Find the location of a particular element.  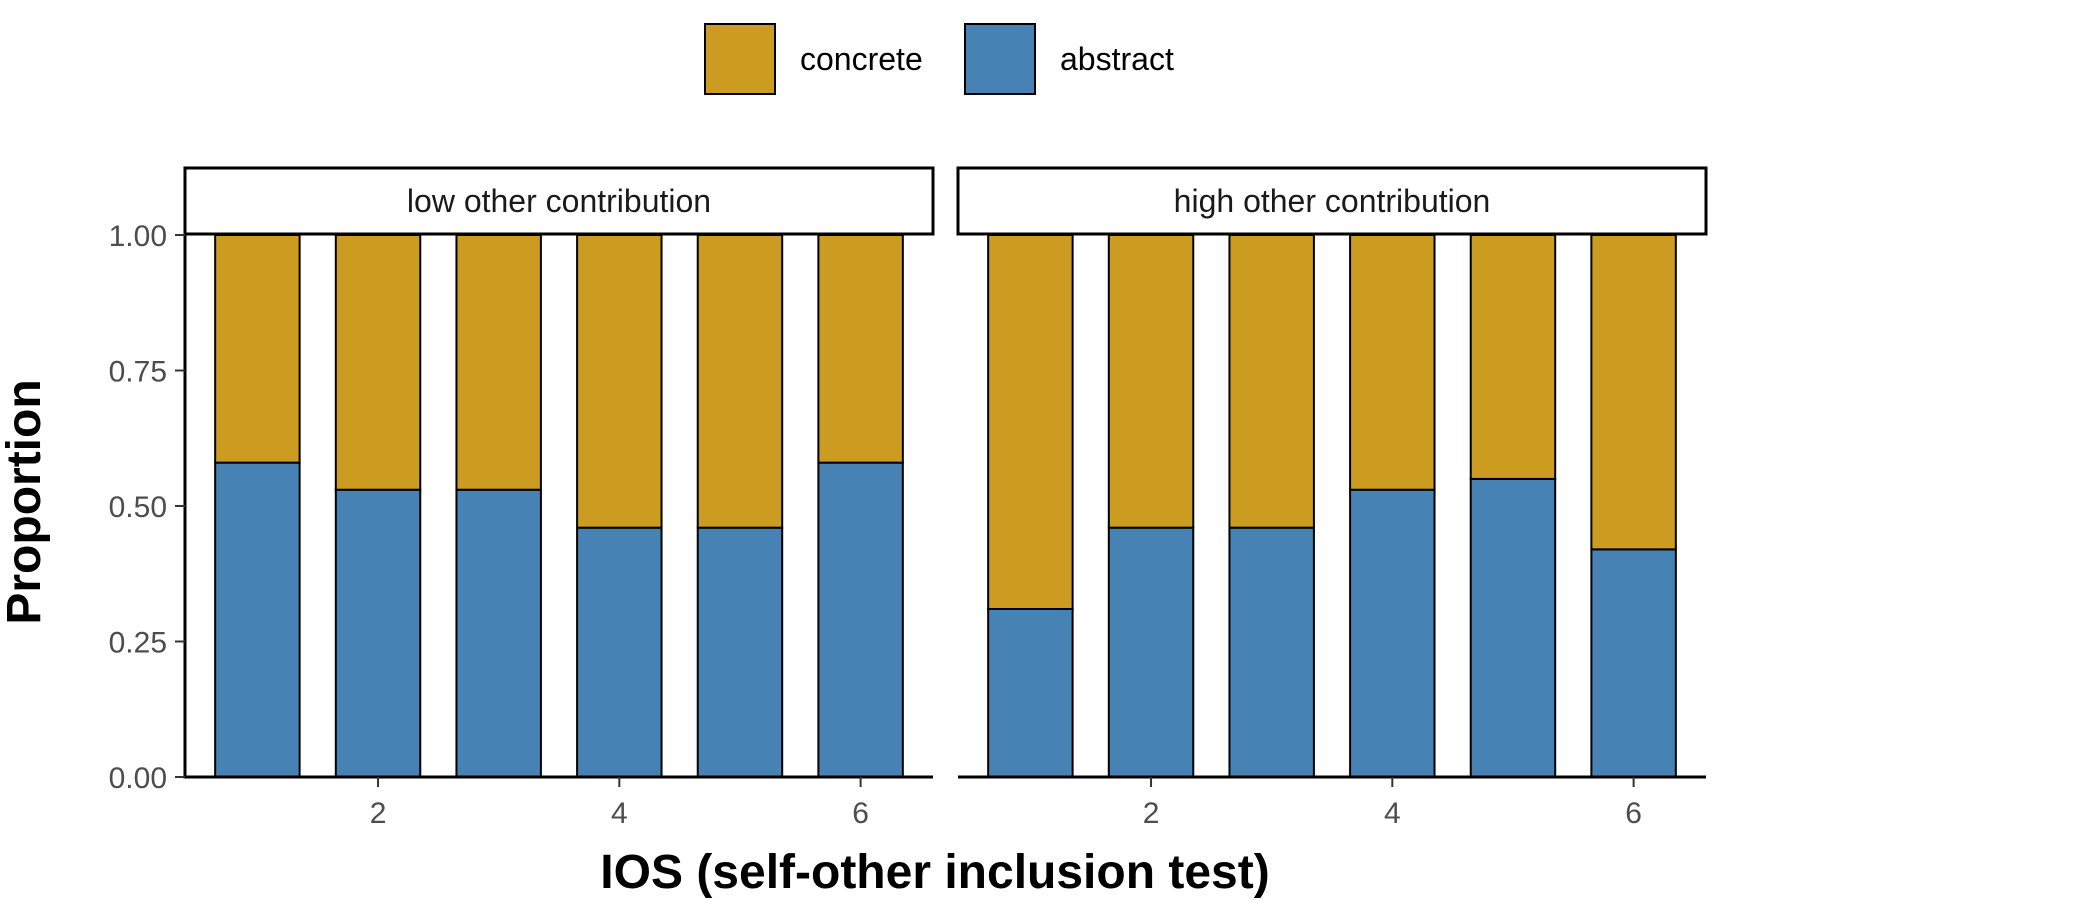

y-tick-label: 0.25 is located at coordinates (138, 643).